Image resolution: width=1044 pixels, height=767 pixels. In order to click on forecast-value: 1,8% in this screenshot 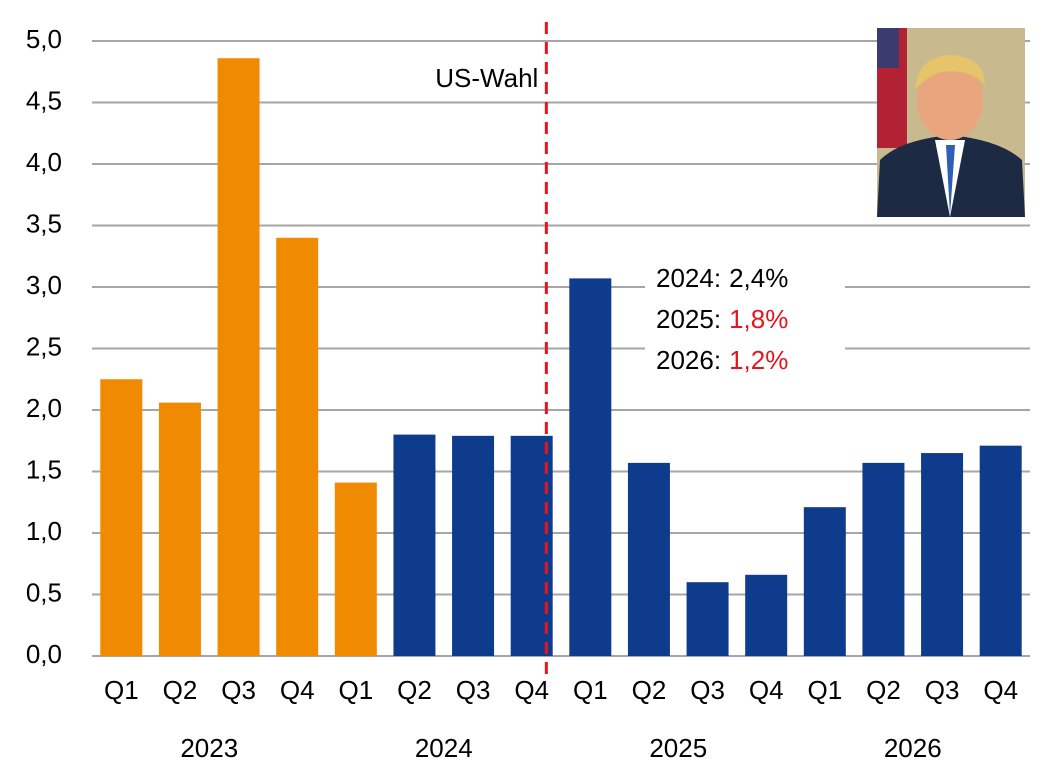, I will do `click(758, 319)`.